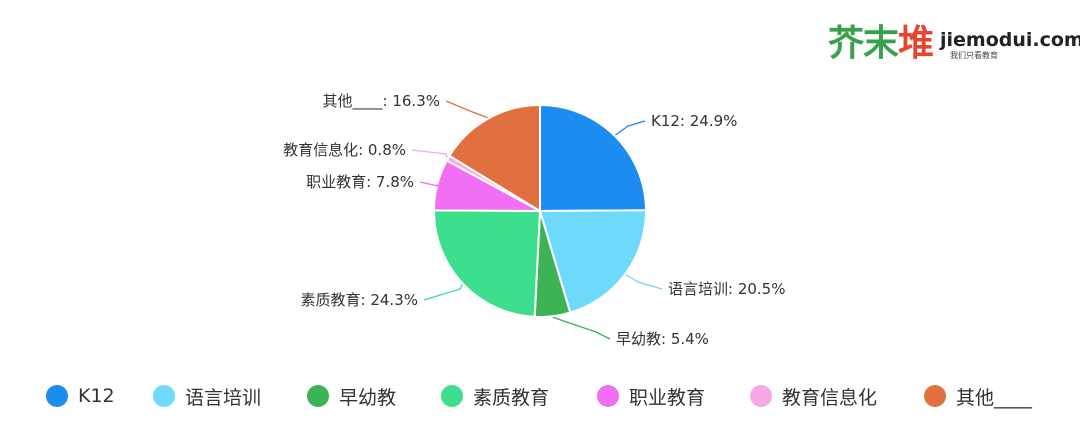 The image size is (1080, 430). I want to click on slice-data-label-2: 早幼教: 5.4%, so click(662, 339).